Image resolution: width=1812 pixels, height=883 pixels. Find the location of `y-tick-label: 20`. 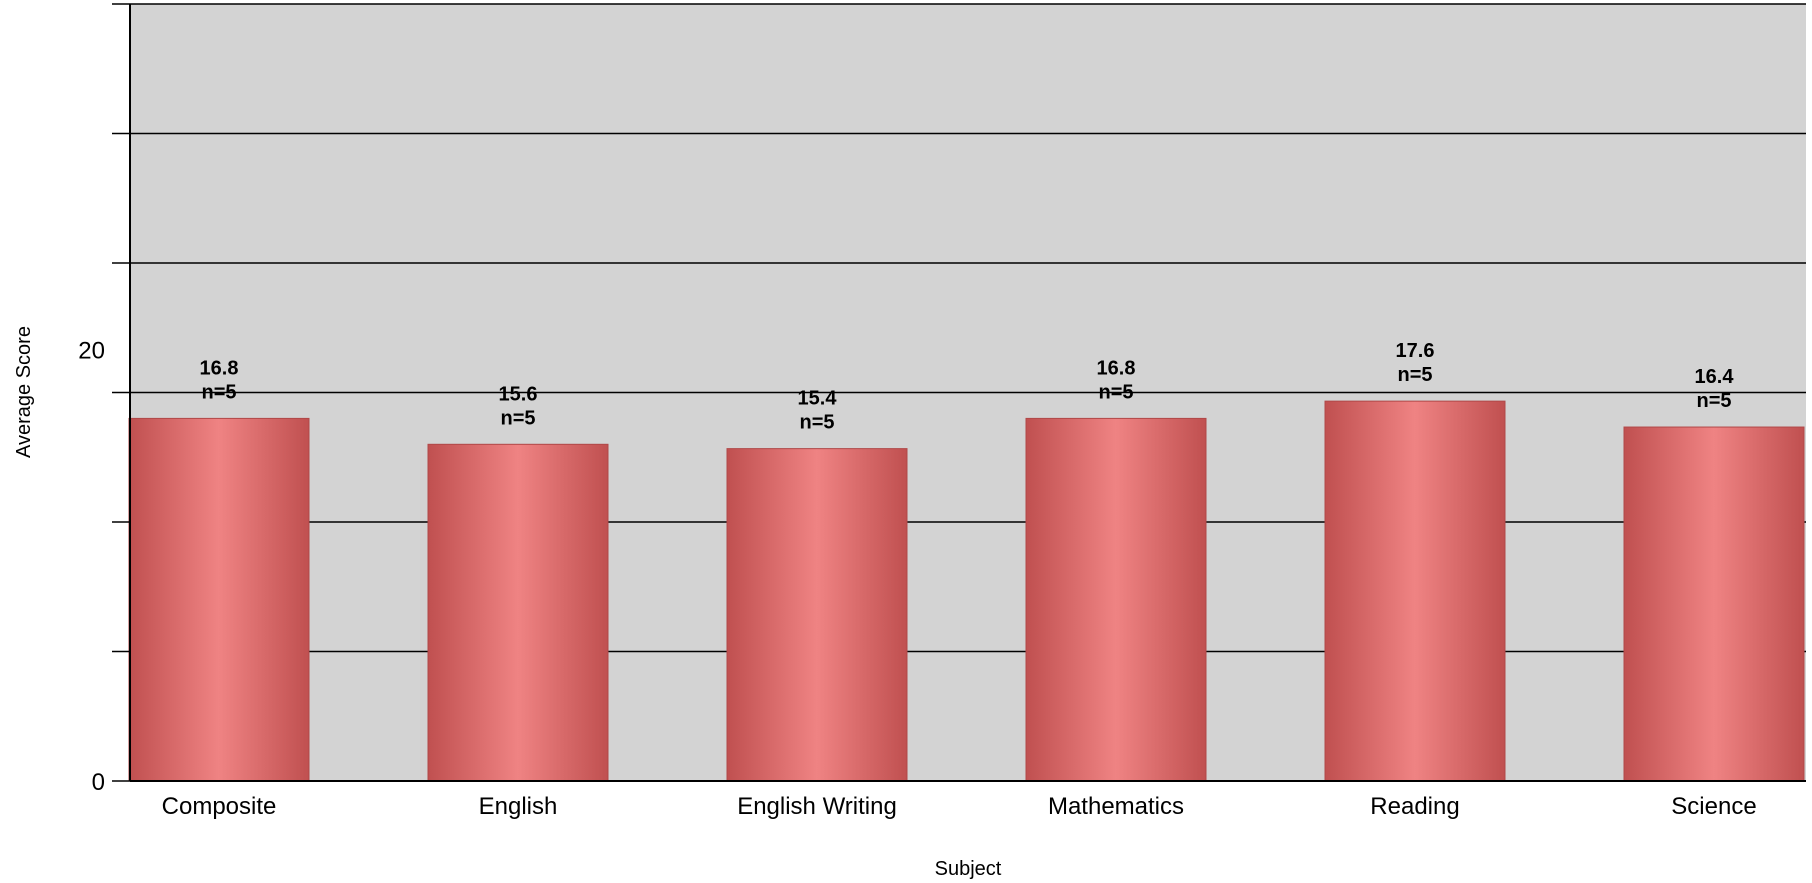

y-tick-label: 20 is located at coordinates (91, 350).